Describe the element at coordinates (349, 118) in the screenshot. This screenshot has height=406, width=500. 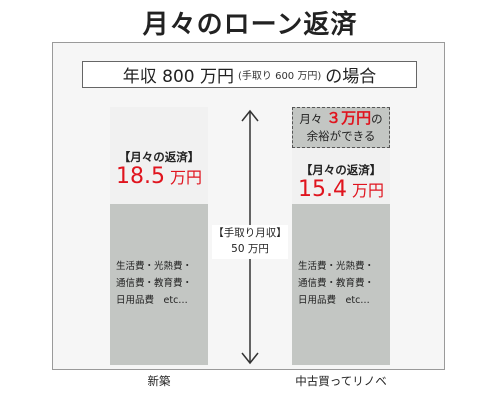
I see `saving-amount: ３万円` at that location.